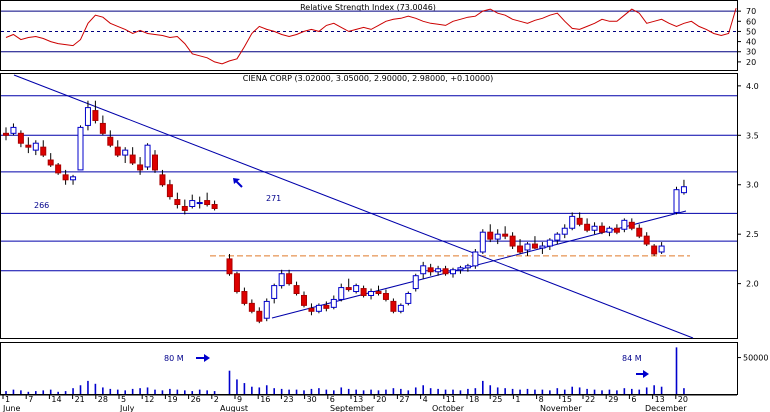 The width and height of the screenshot is (770, 412). What do you see at coordinates (752, 358) in the screenshot?
I see `volume-axis-ticks: 50000` at bounding box center [752, 358].